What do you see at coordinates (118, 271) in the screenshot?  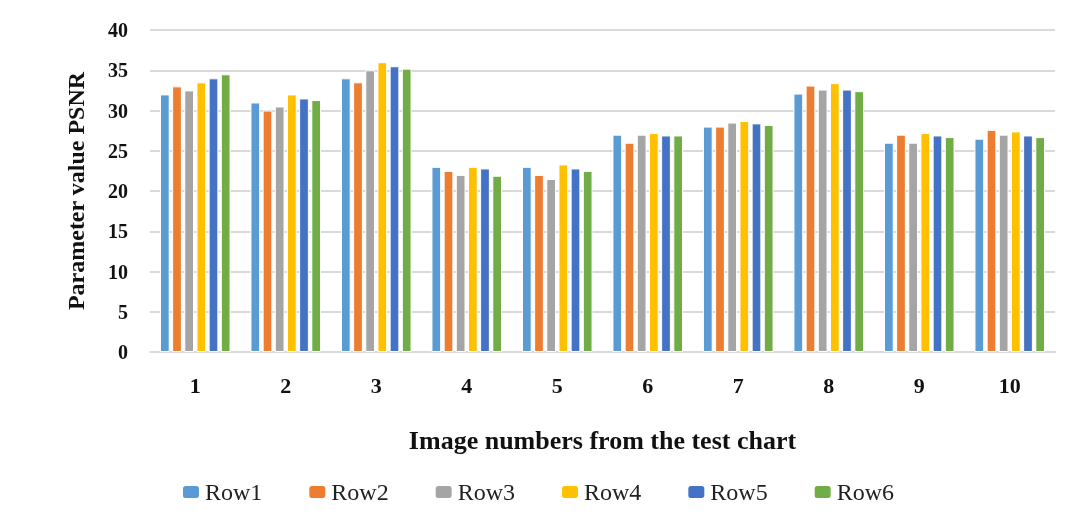 I see `y-tick-label: 10` at bounding box center [118, 271].